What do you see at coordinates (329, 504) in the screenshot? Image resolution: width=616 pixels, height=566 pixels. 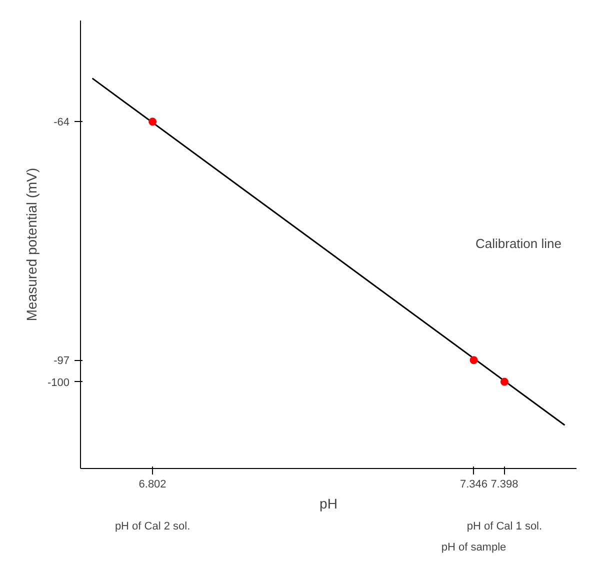 I see `x-axis-title: pH` at bounding box center [329, 504].